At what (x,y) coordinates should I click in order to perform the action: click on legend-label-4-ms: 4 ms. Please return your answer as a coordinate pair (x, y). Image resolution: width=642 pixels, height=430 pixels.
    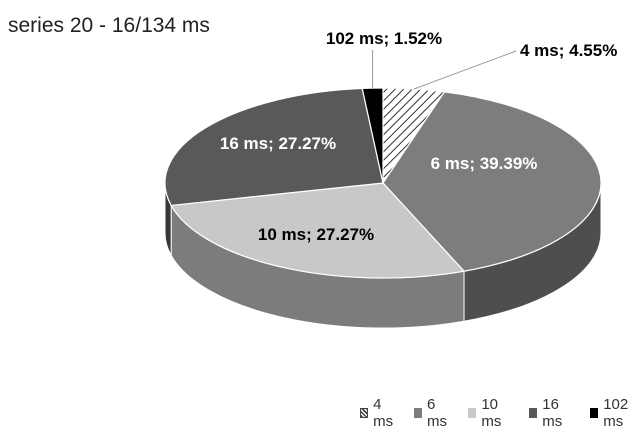
    Looking at the image, I should click on (383, 413).